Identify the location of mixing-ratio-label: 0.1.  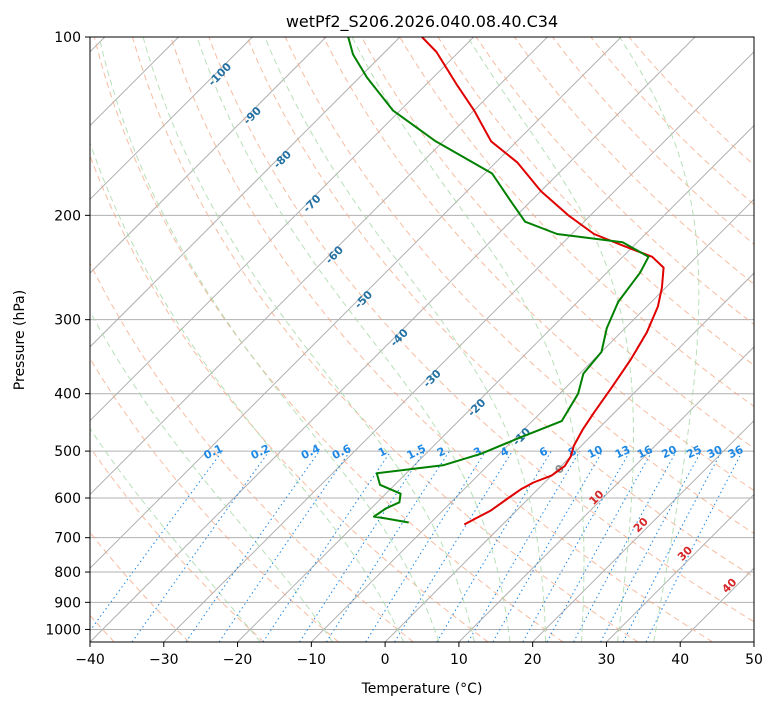
(213, 452).